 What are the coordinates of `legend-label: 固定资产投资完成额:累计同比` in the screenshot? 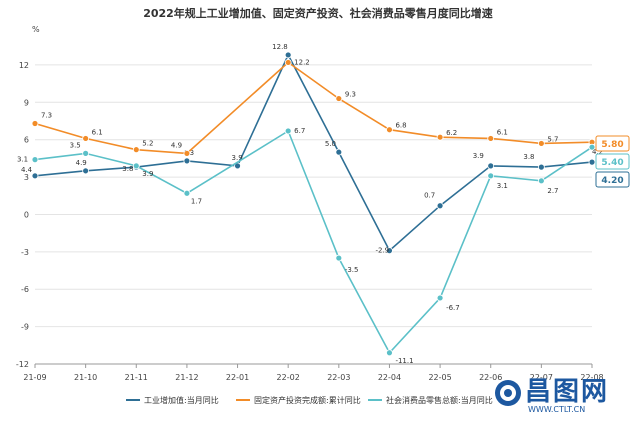 It's located at (307, 400).